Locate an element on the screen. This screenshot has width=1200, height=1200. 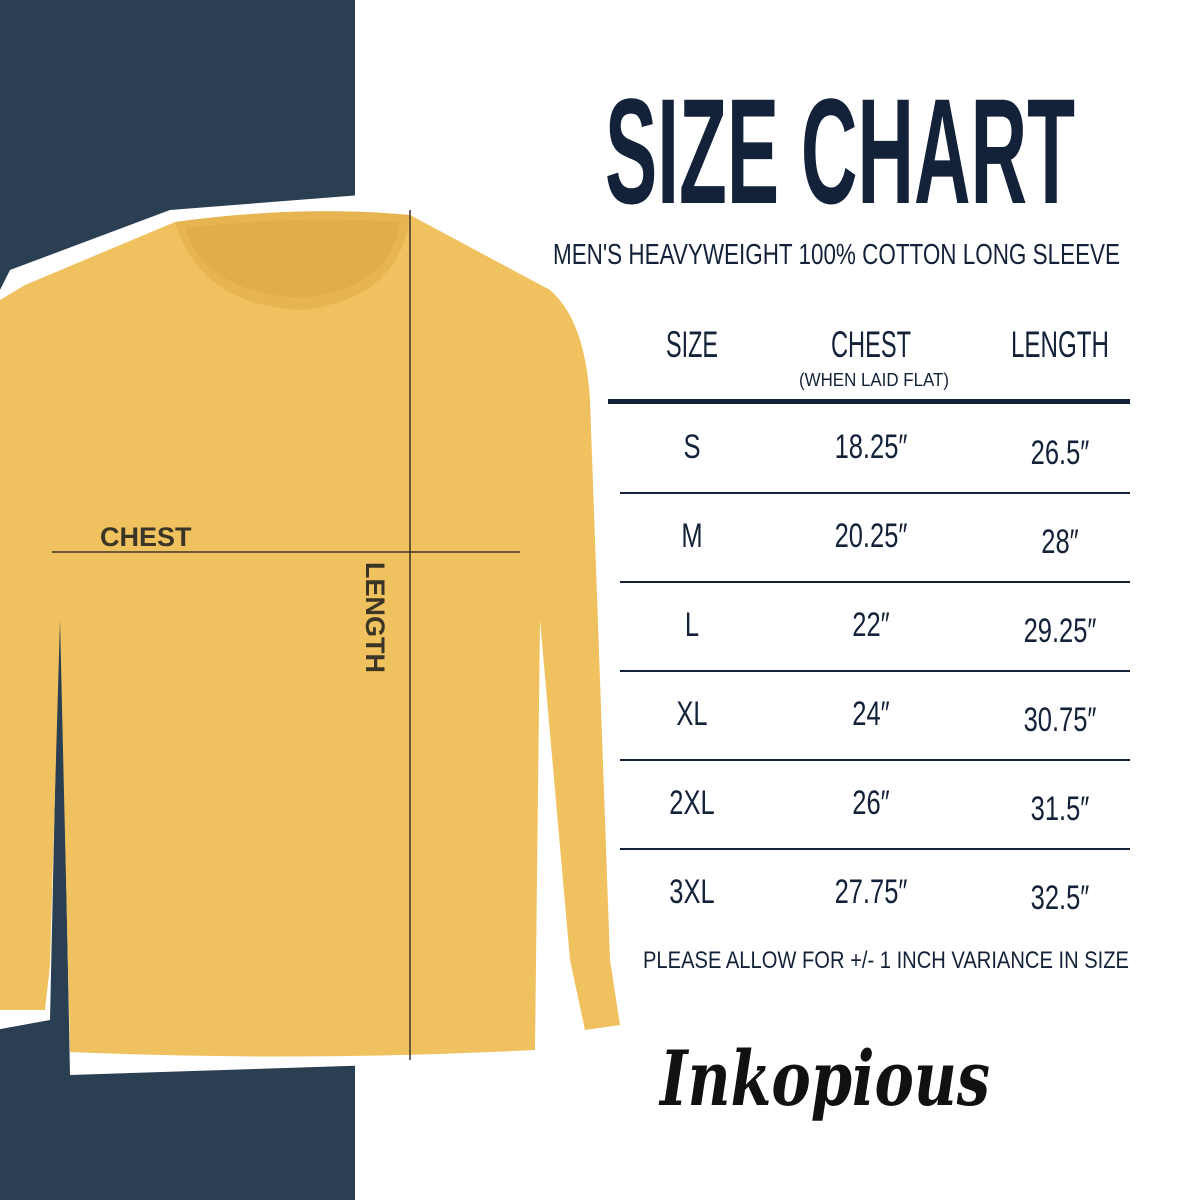
chest-note: (WHEN LAID FLAT) is located at coordinates (874, 380).